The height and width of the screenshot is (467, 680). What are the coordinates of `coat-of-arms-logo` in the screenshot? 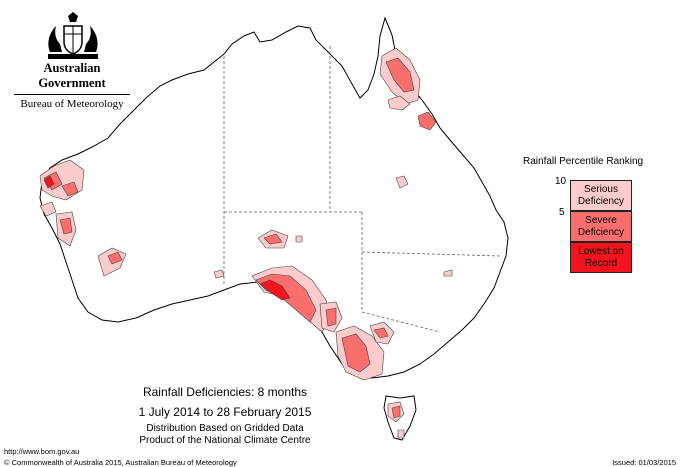 It's located at (73, 35).